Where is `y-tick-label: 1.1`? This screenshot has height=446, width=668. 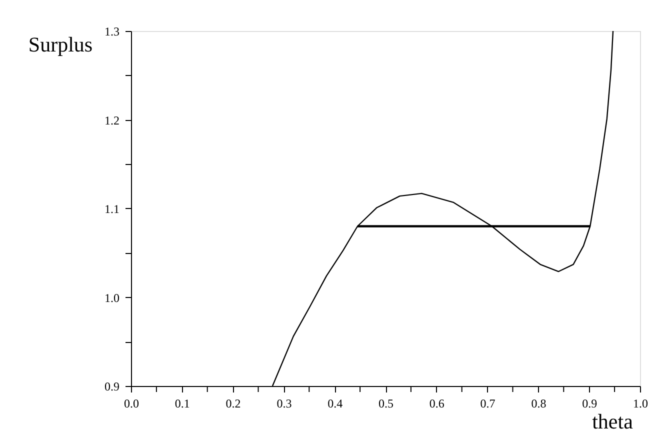
y-tick-label: 1.1 is located at coordinates (112, 209).